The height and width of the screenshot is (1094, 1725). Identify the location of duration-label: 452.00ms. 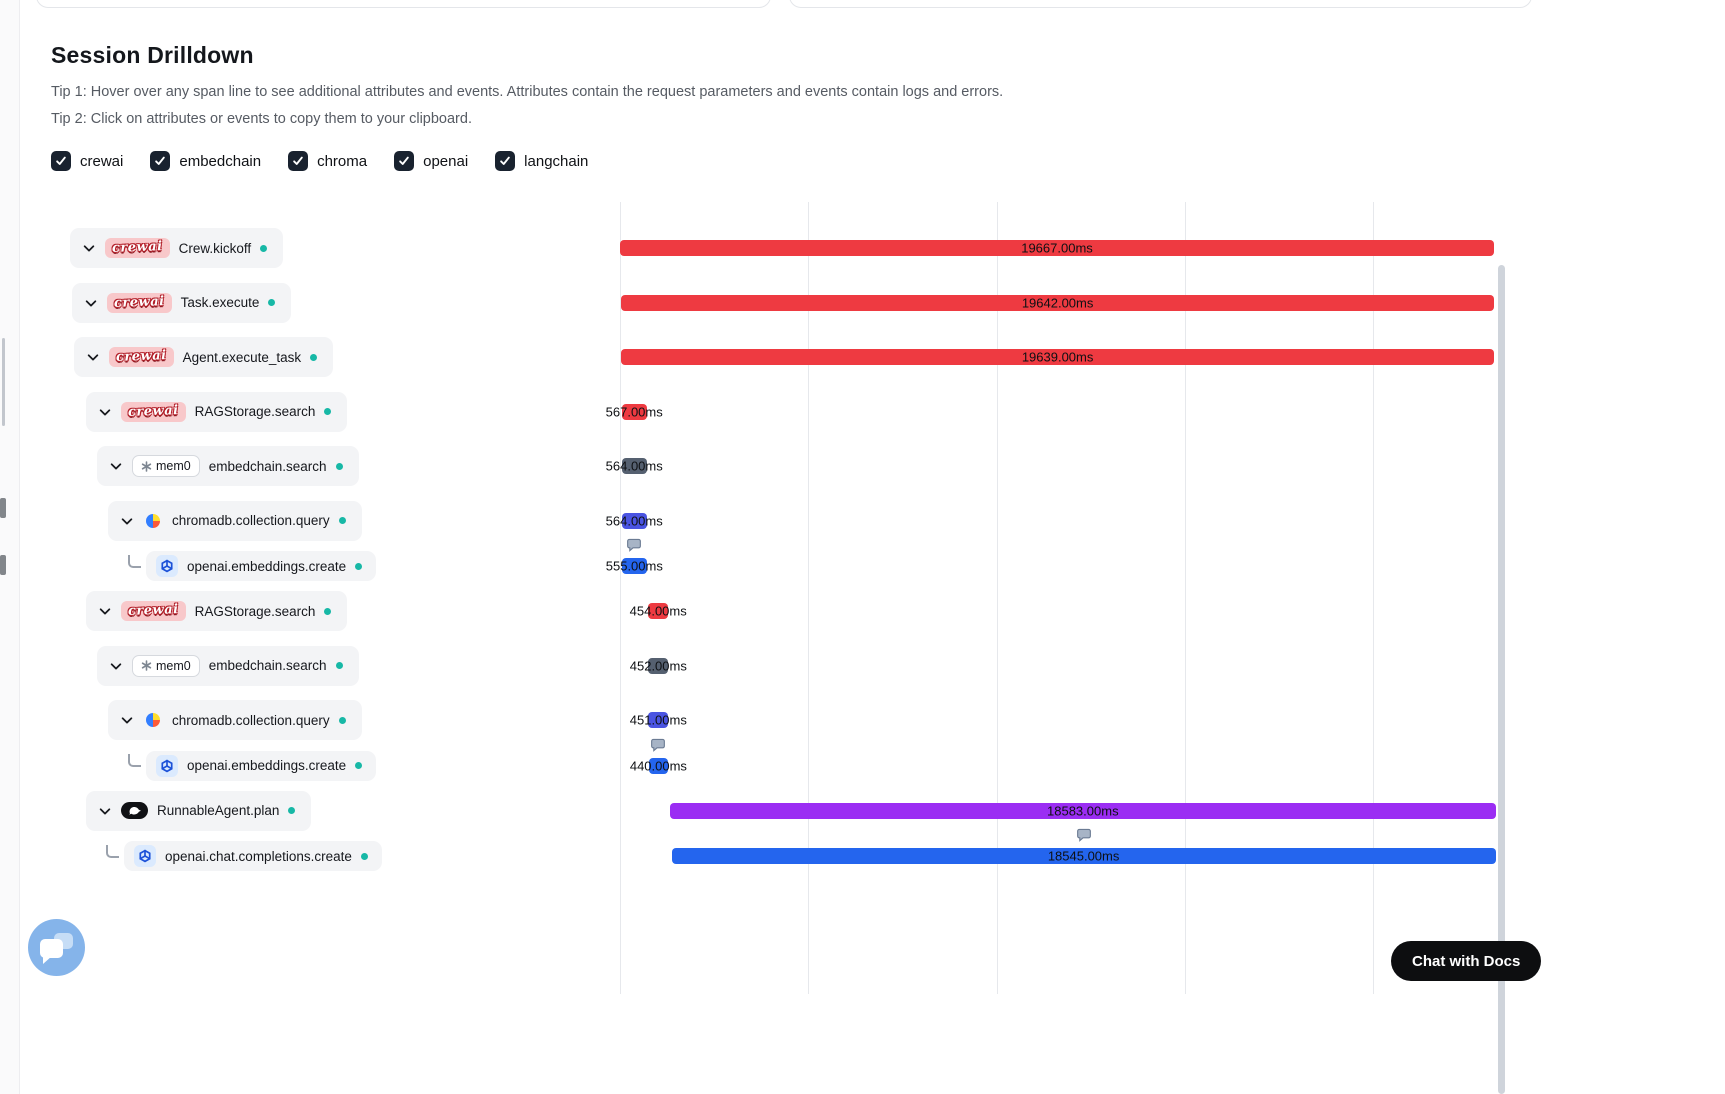
(658, 666).